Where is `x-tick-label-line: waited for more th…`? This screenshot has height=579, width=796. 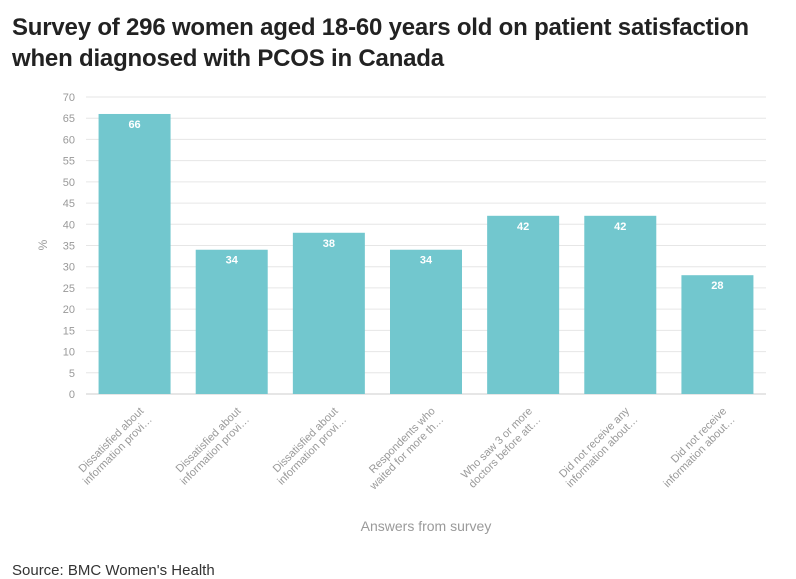 x-tick-label-line: waited for more th… is located at coordinates (406, 453).